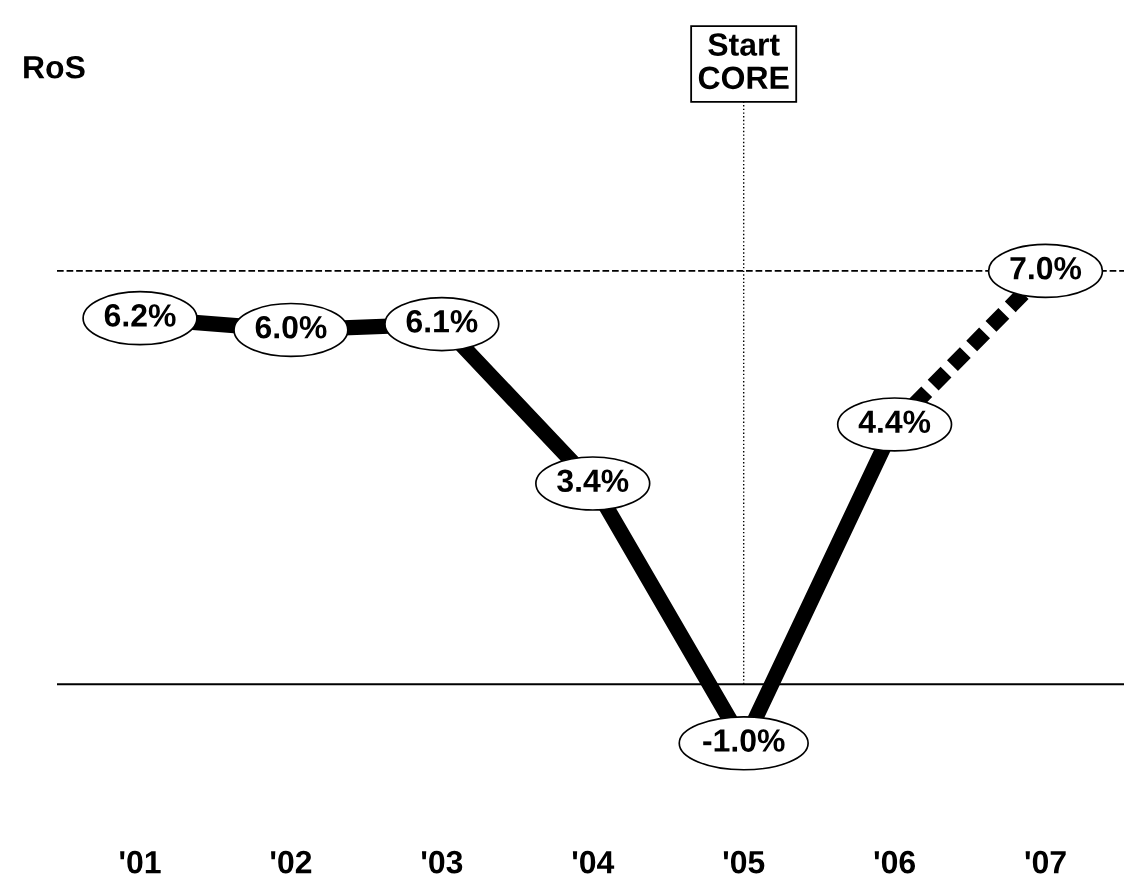  Describe the element at coordinates (1046, 268) in the screenshot. I see `data-label: 7.0%` at that location.